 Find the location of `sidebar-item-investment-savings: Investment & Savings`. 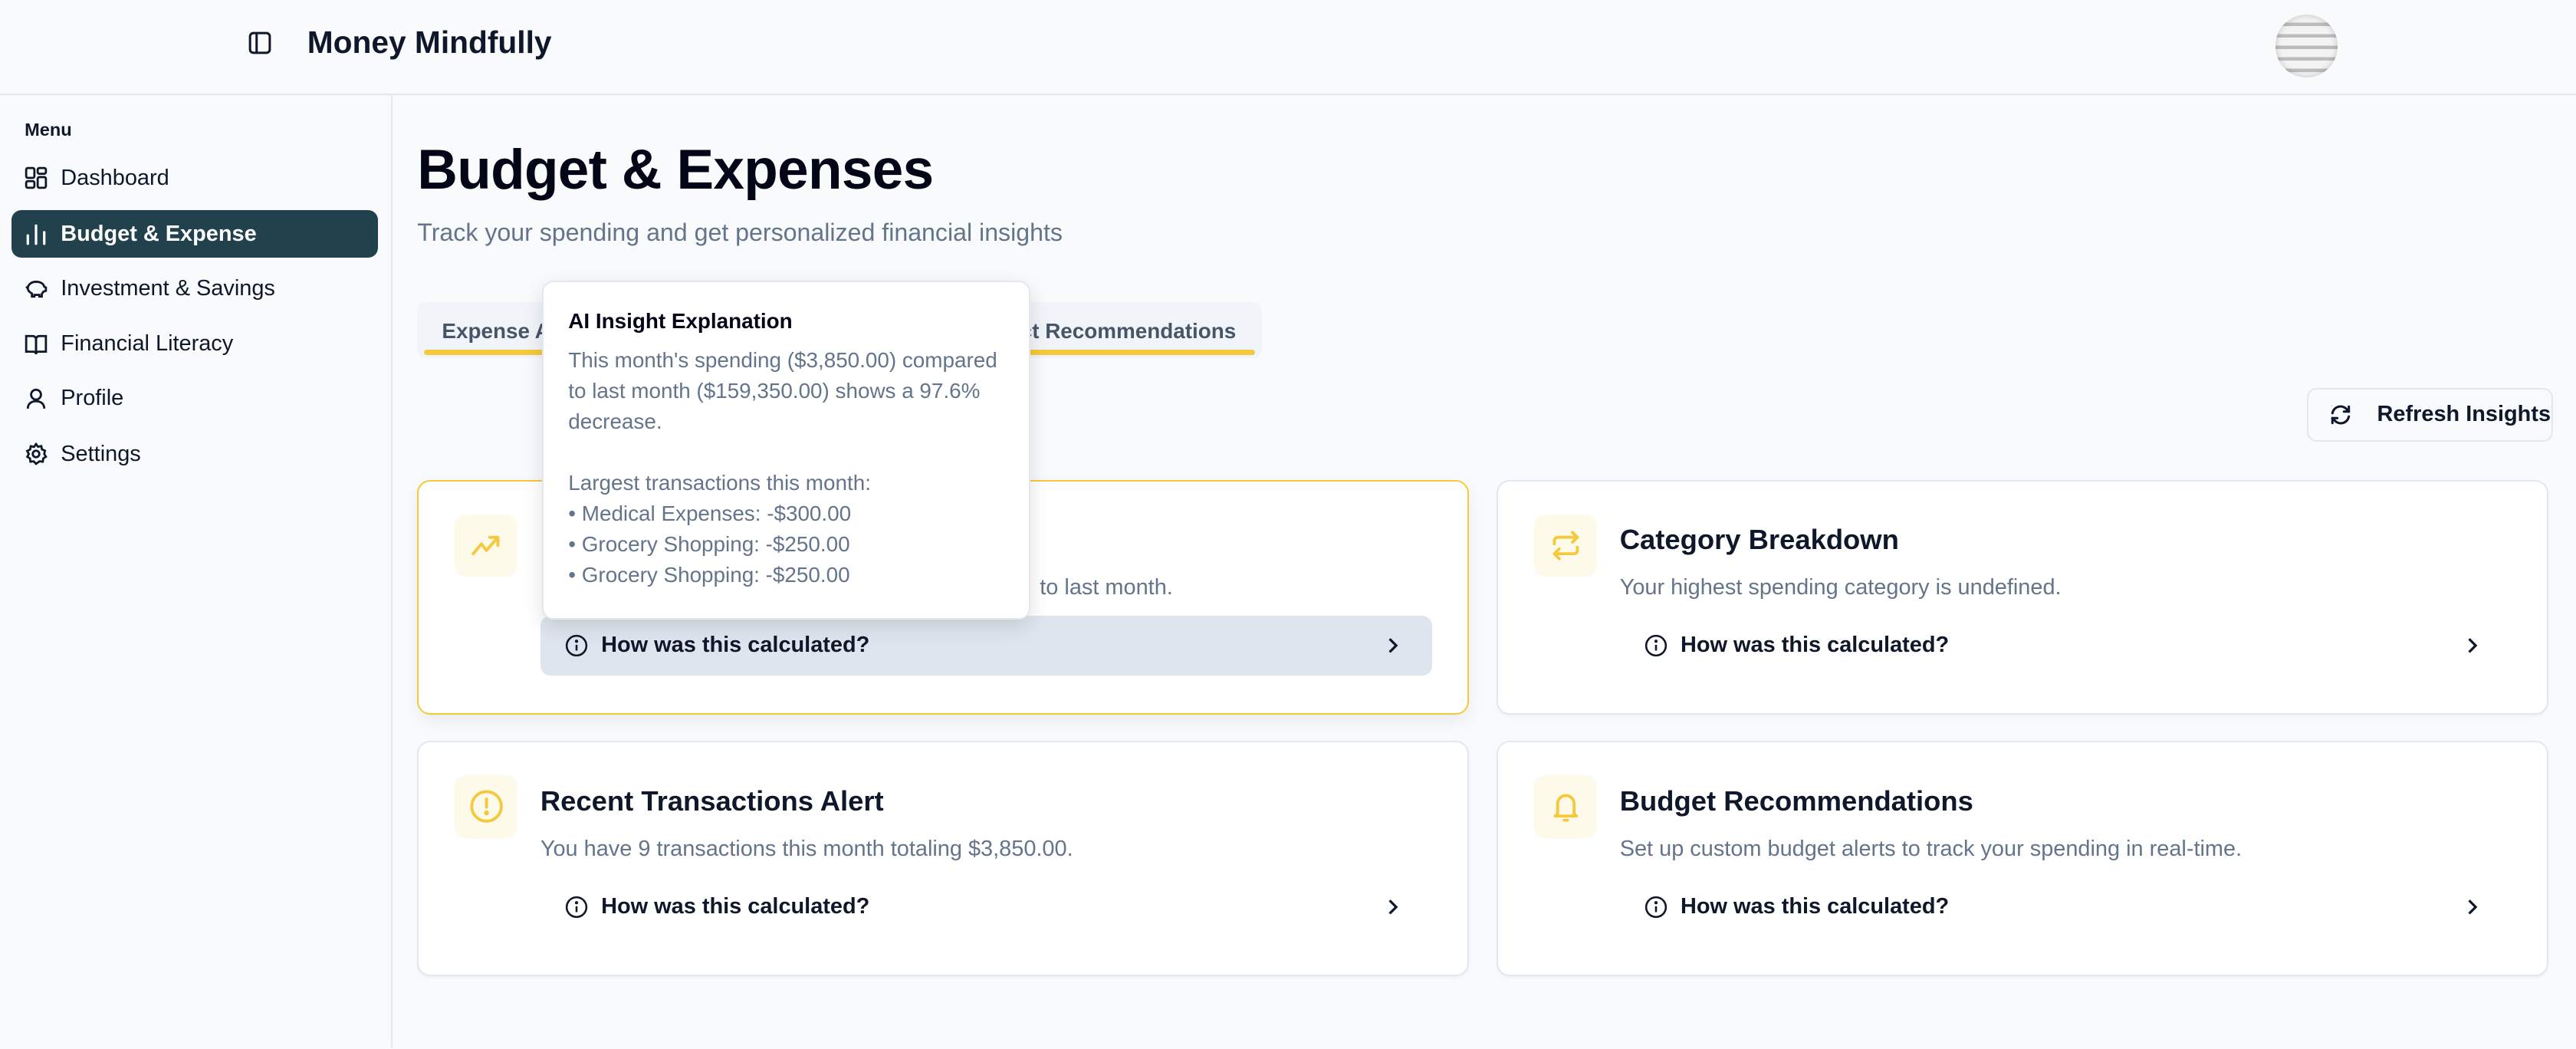

sidebar-item-investment-savings: Investment & Savings is located at coordinates (195, 288).